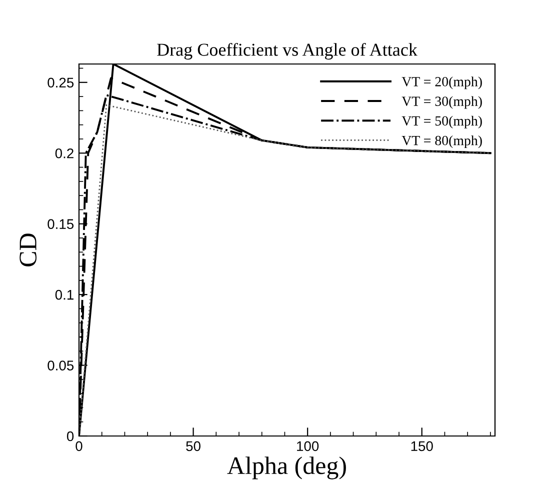 This screenshot has width=558, height=486. What do you see at coordinates (422, 446) in the screenshot?
I see `x-tick-label: 150` at bounding box center [422, 446].